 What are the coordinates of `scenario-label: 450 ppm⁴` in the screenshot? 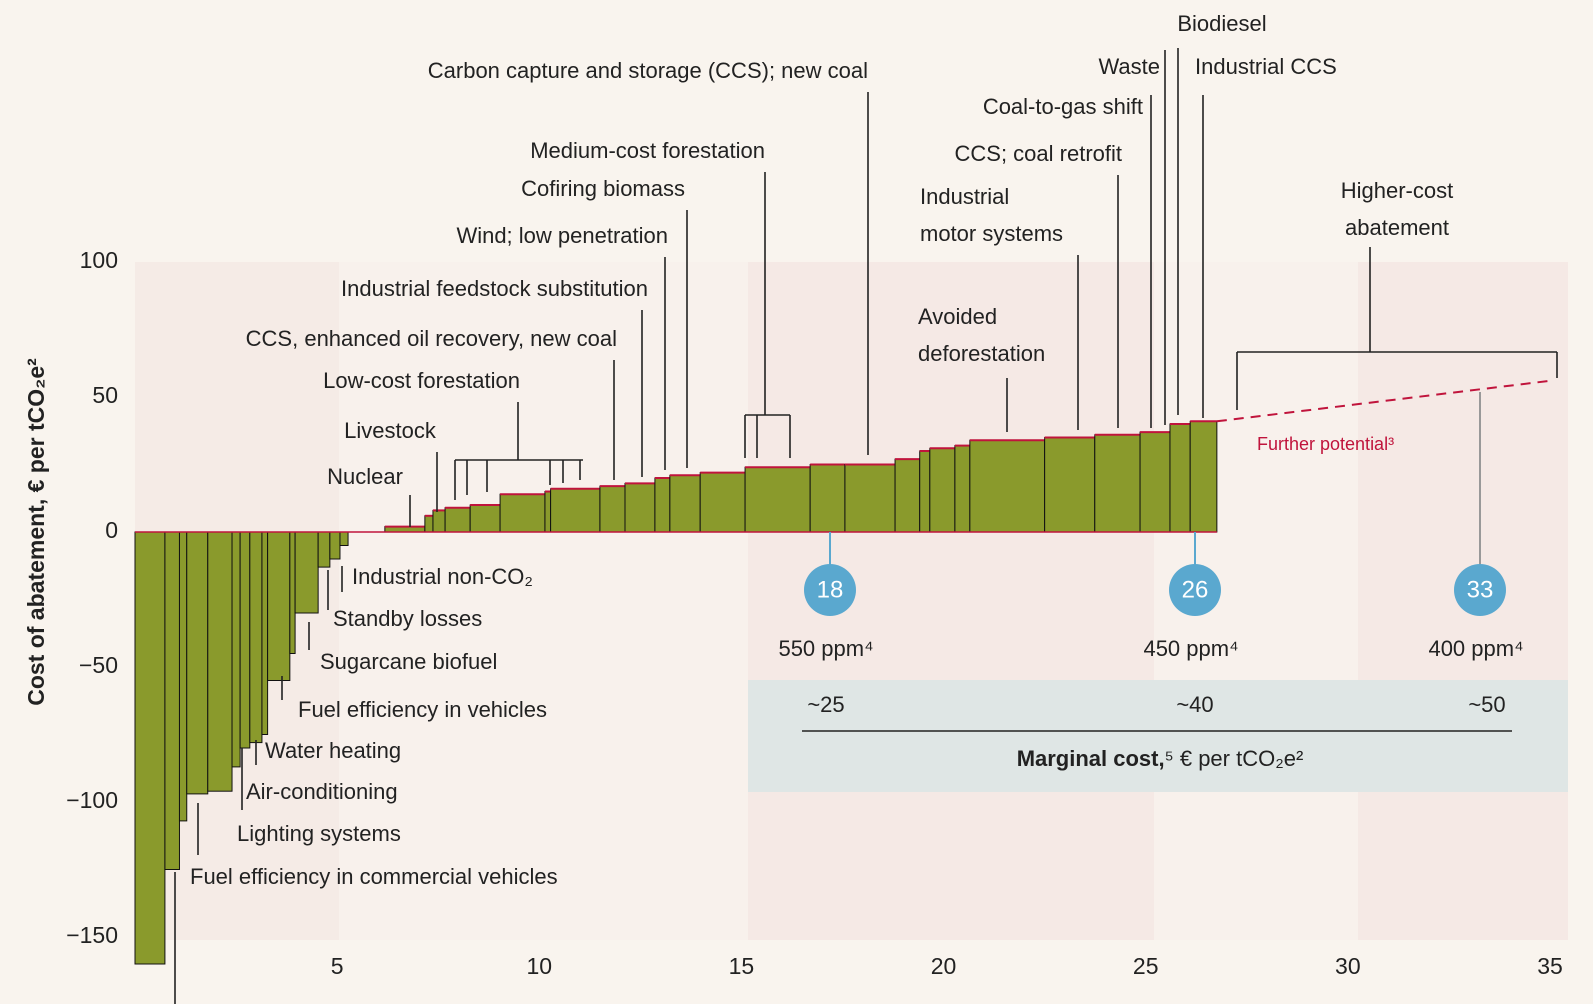 It's located at (1190, 648).